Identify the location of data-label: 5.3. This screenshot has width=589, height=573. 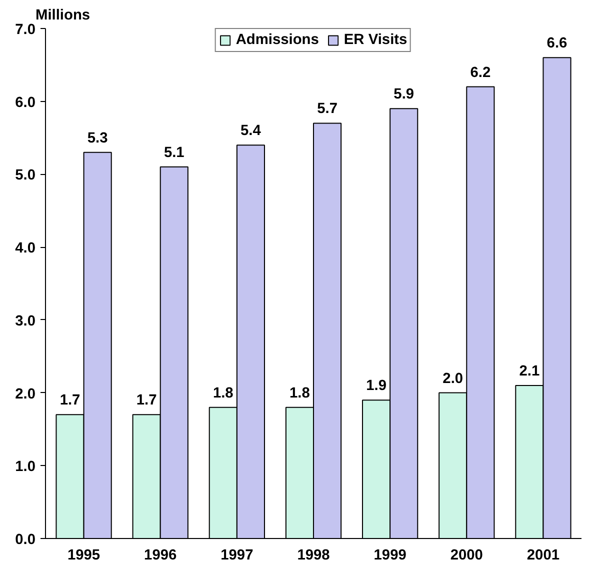
(97, 138).